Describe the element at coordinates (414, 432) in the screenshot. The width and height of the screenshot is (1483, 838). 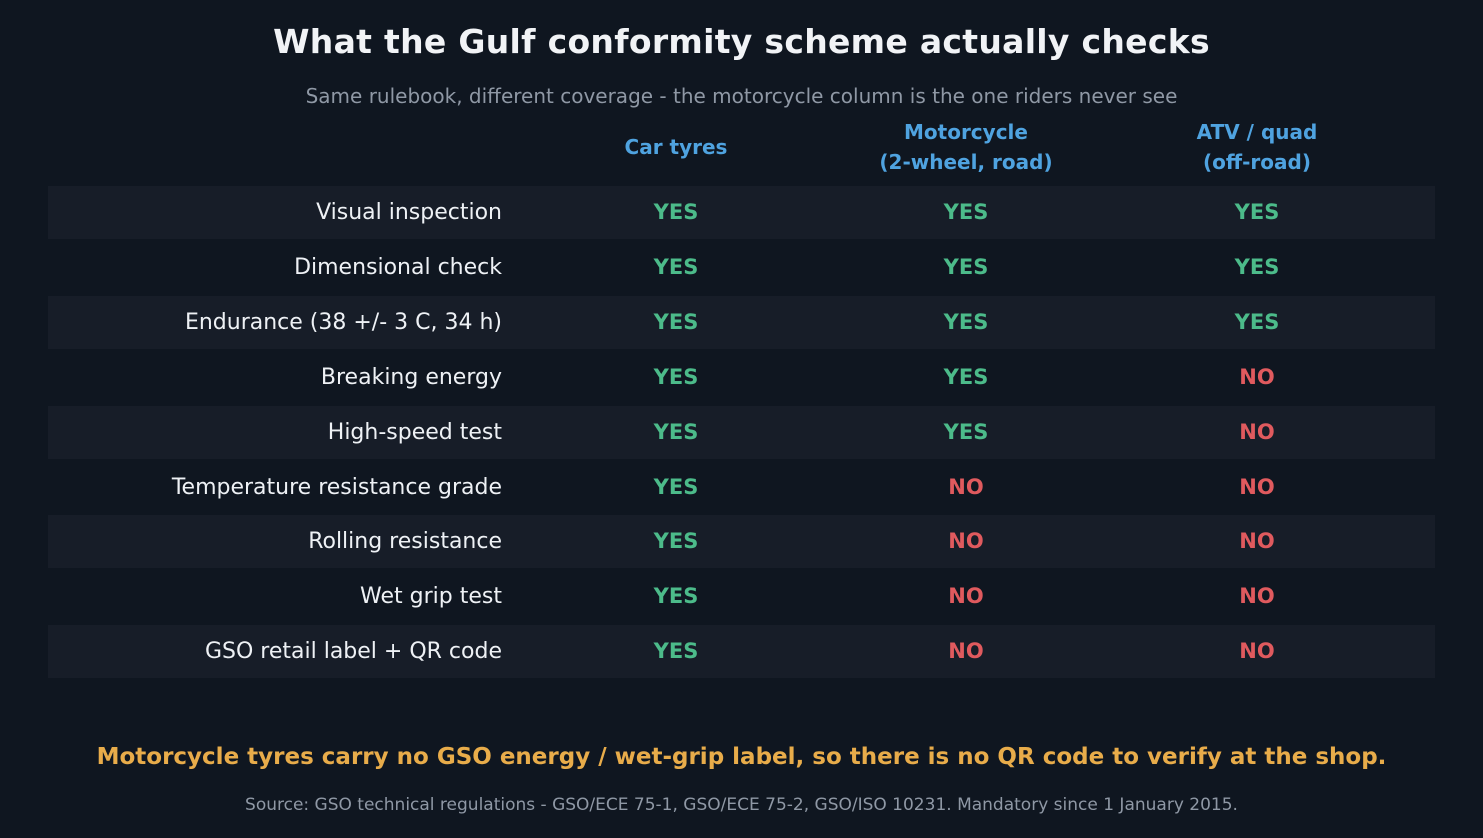
I see `row-label: High-speed test` at that location.